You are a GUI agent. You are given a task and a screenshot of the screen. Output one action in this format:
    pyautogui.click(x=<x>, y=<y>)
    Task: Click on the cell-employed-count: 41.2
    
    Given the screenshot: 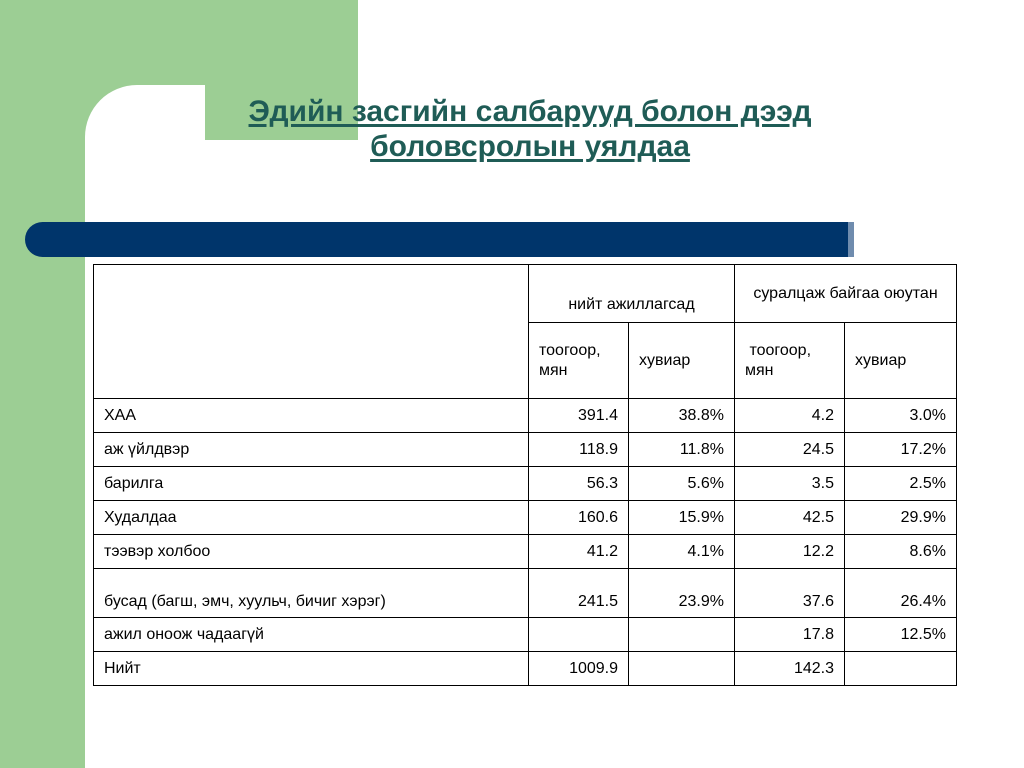 What is the action you would take?
    pyautogui.click(x=578, y=551)
    